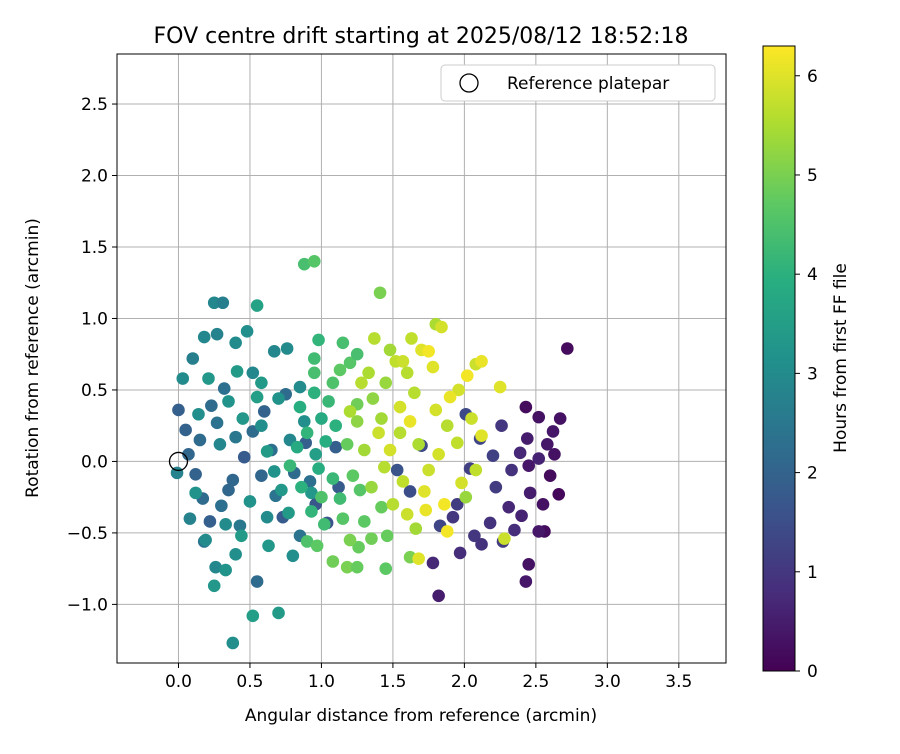 This screenshot has height=754, width=900. Describe the element at coordinates (94, 248) in the screenshot. I see `y-tick-label: 1.5` at that location.